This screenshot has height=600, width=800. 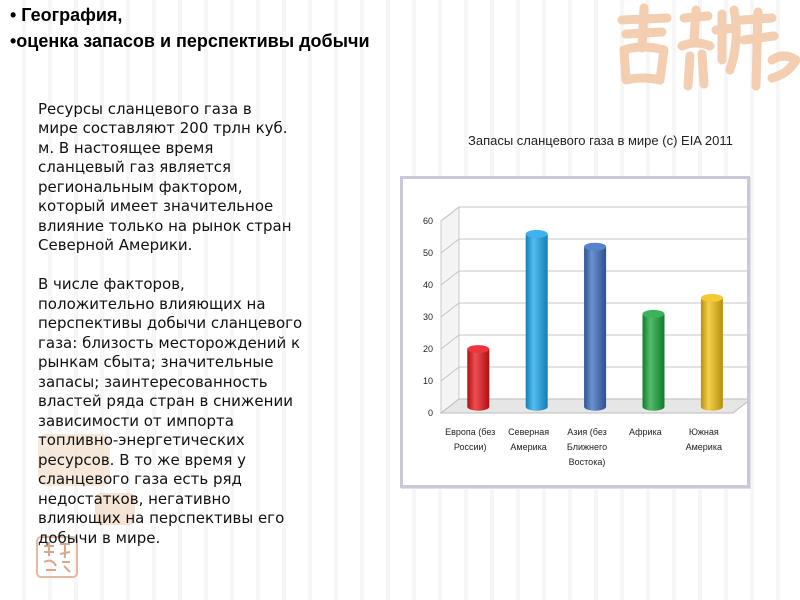 I want to click on small-seal-stamp-icon, so click(x=57, y=557).